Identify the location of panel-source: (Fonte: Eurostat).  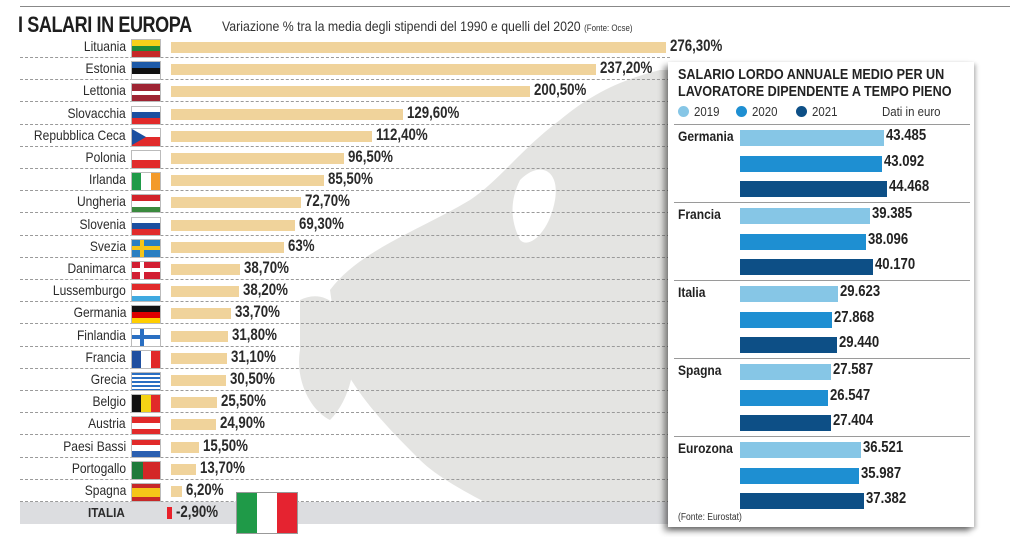
(710, 517).